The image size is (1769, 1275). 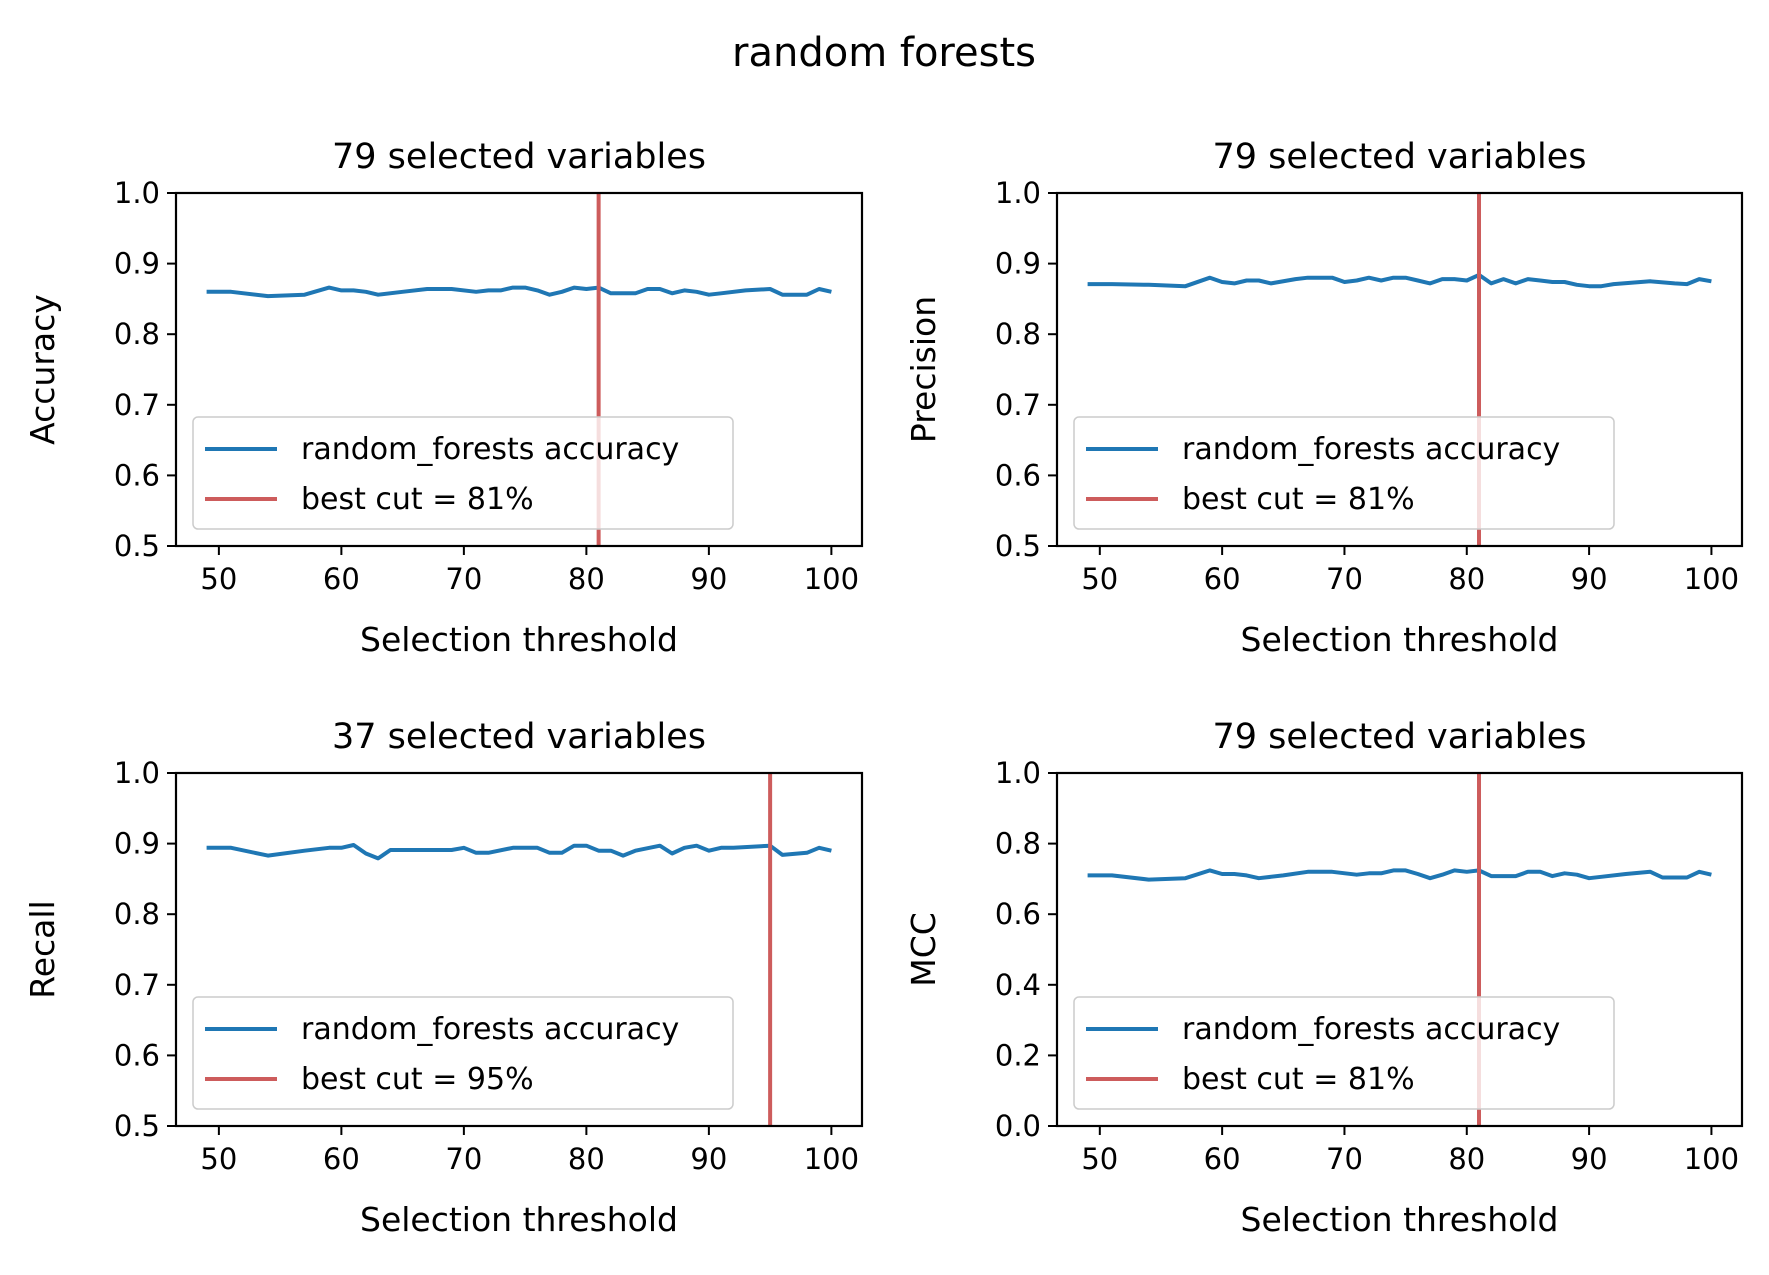 I want to click on y-axis-label: MCC, so click(x=923, y=949).